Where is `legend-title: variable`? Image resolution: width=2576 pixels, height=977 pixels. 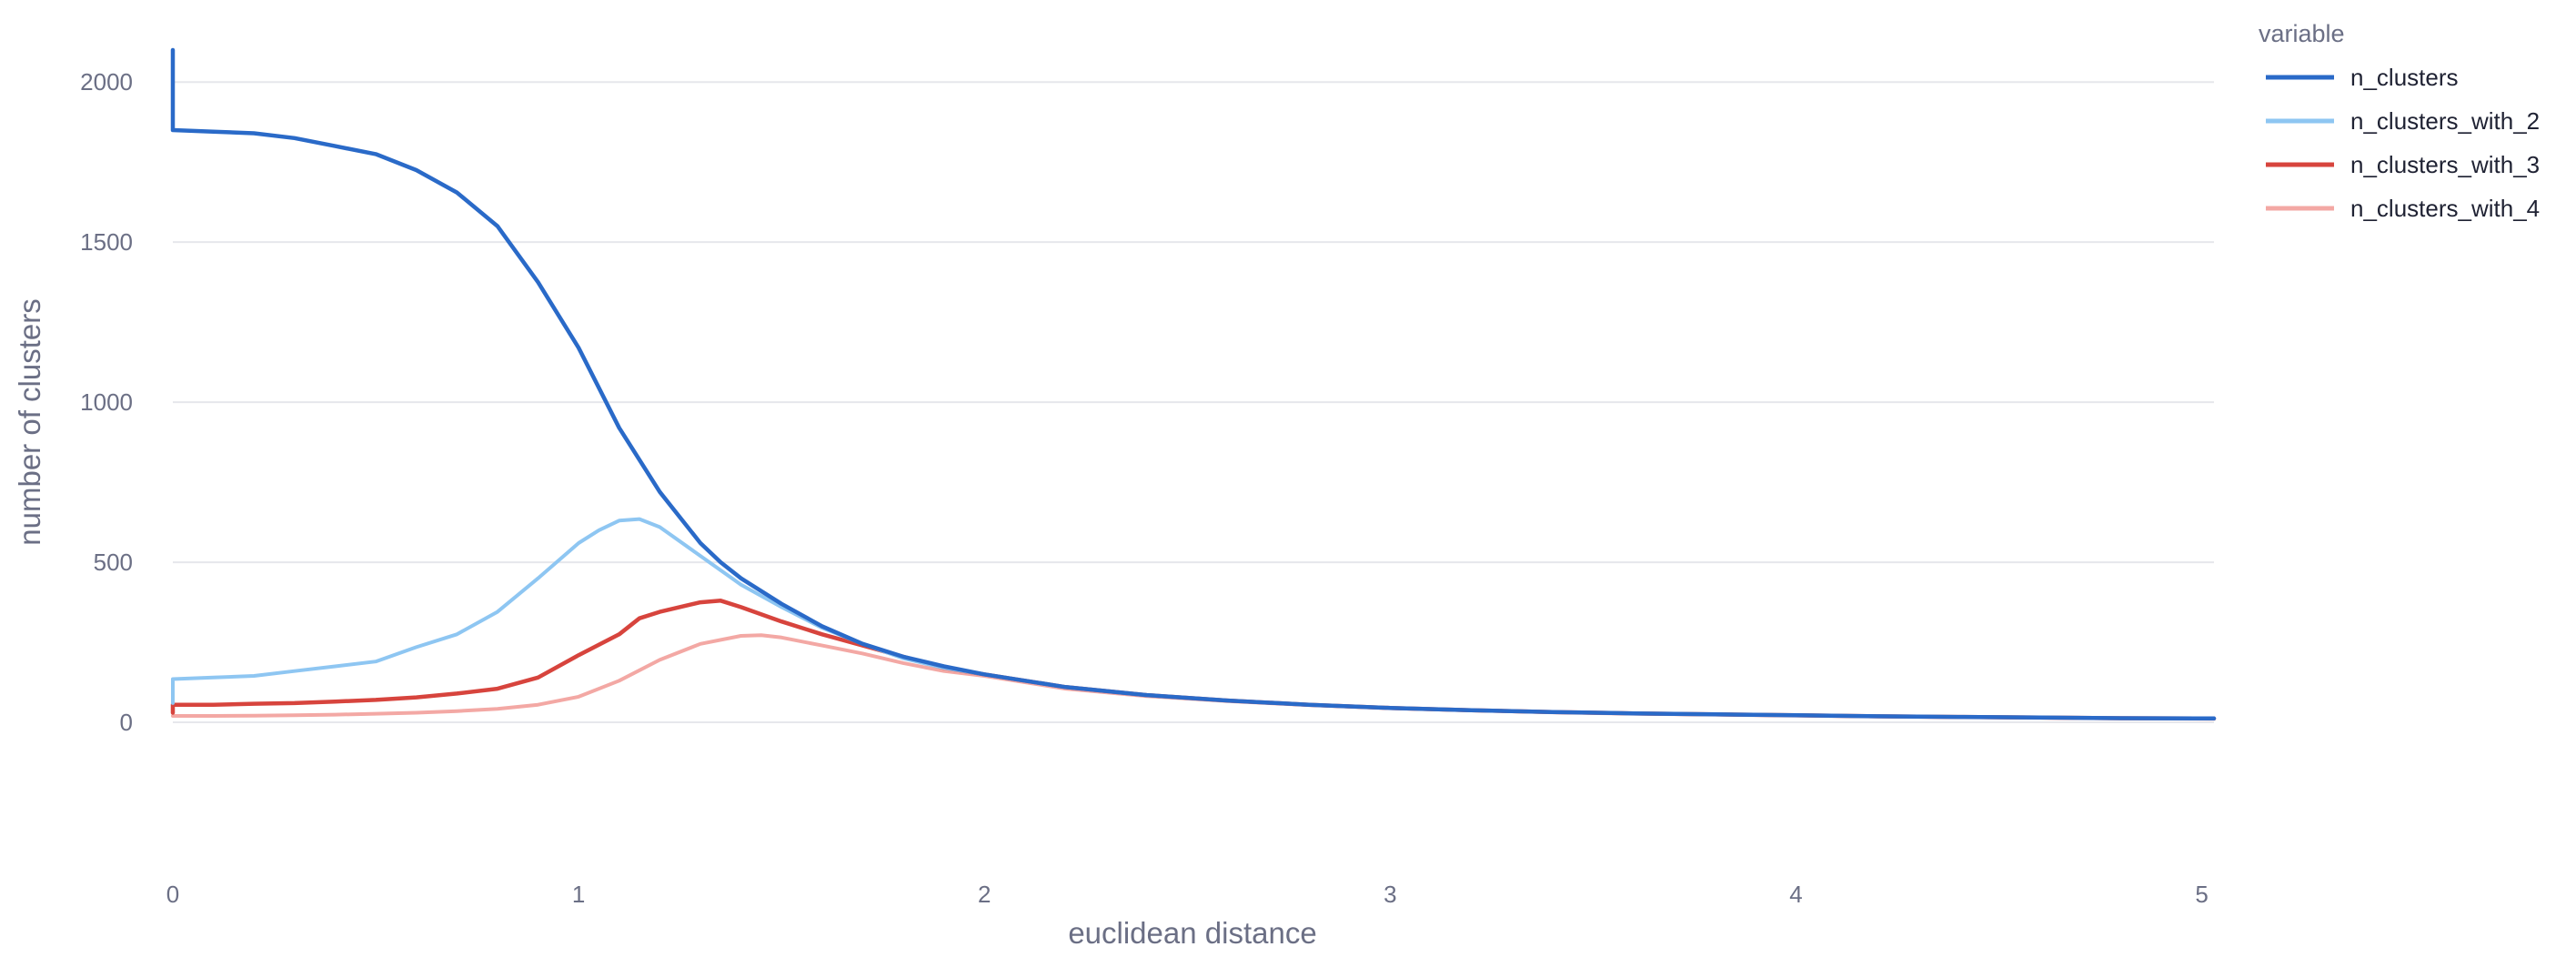
legend-title: variable is located at coordinates (2302, 33).